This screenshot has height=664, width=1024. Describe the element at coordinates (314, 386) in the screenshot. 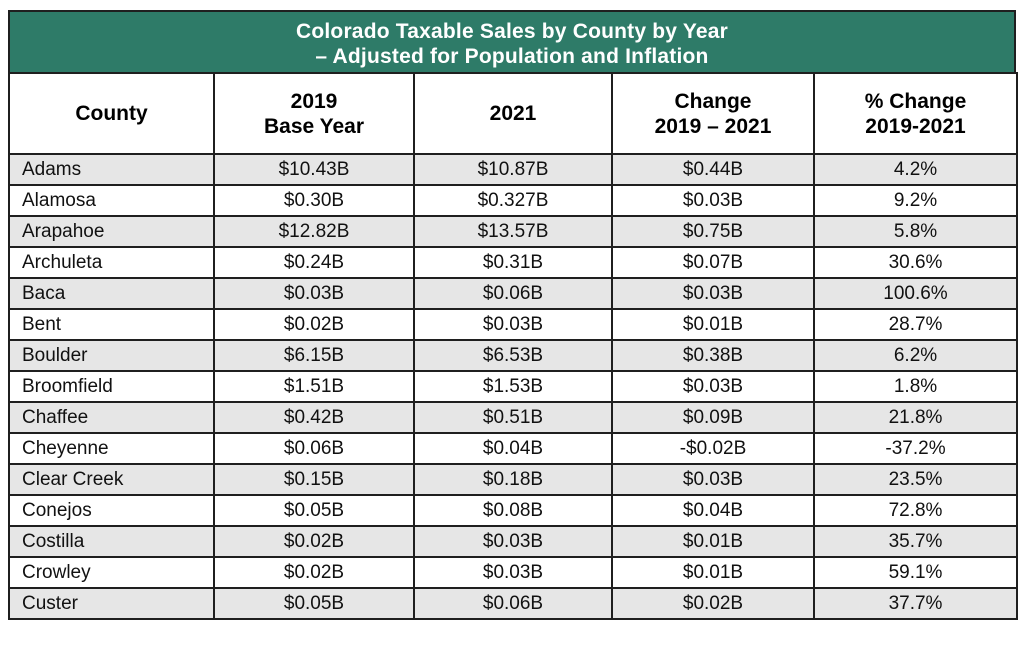

I see `base-2019-cell: $1.51B` at that location.